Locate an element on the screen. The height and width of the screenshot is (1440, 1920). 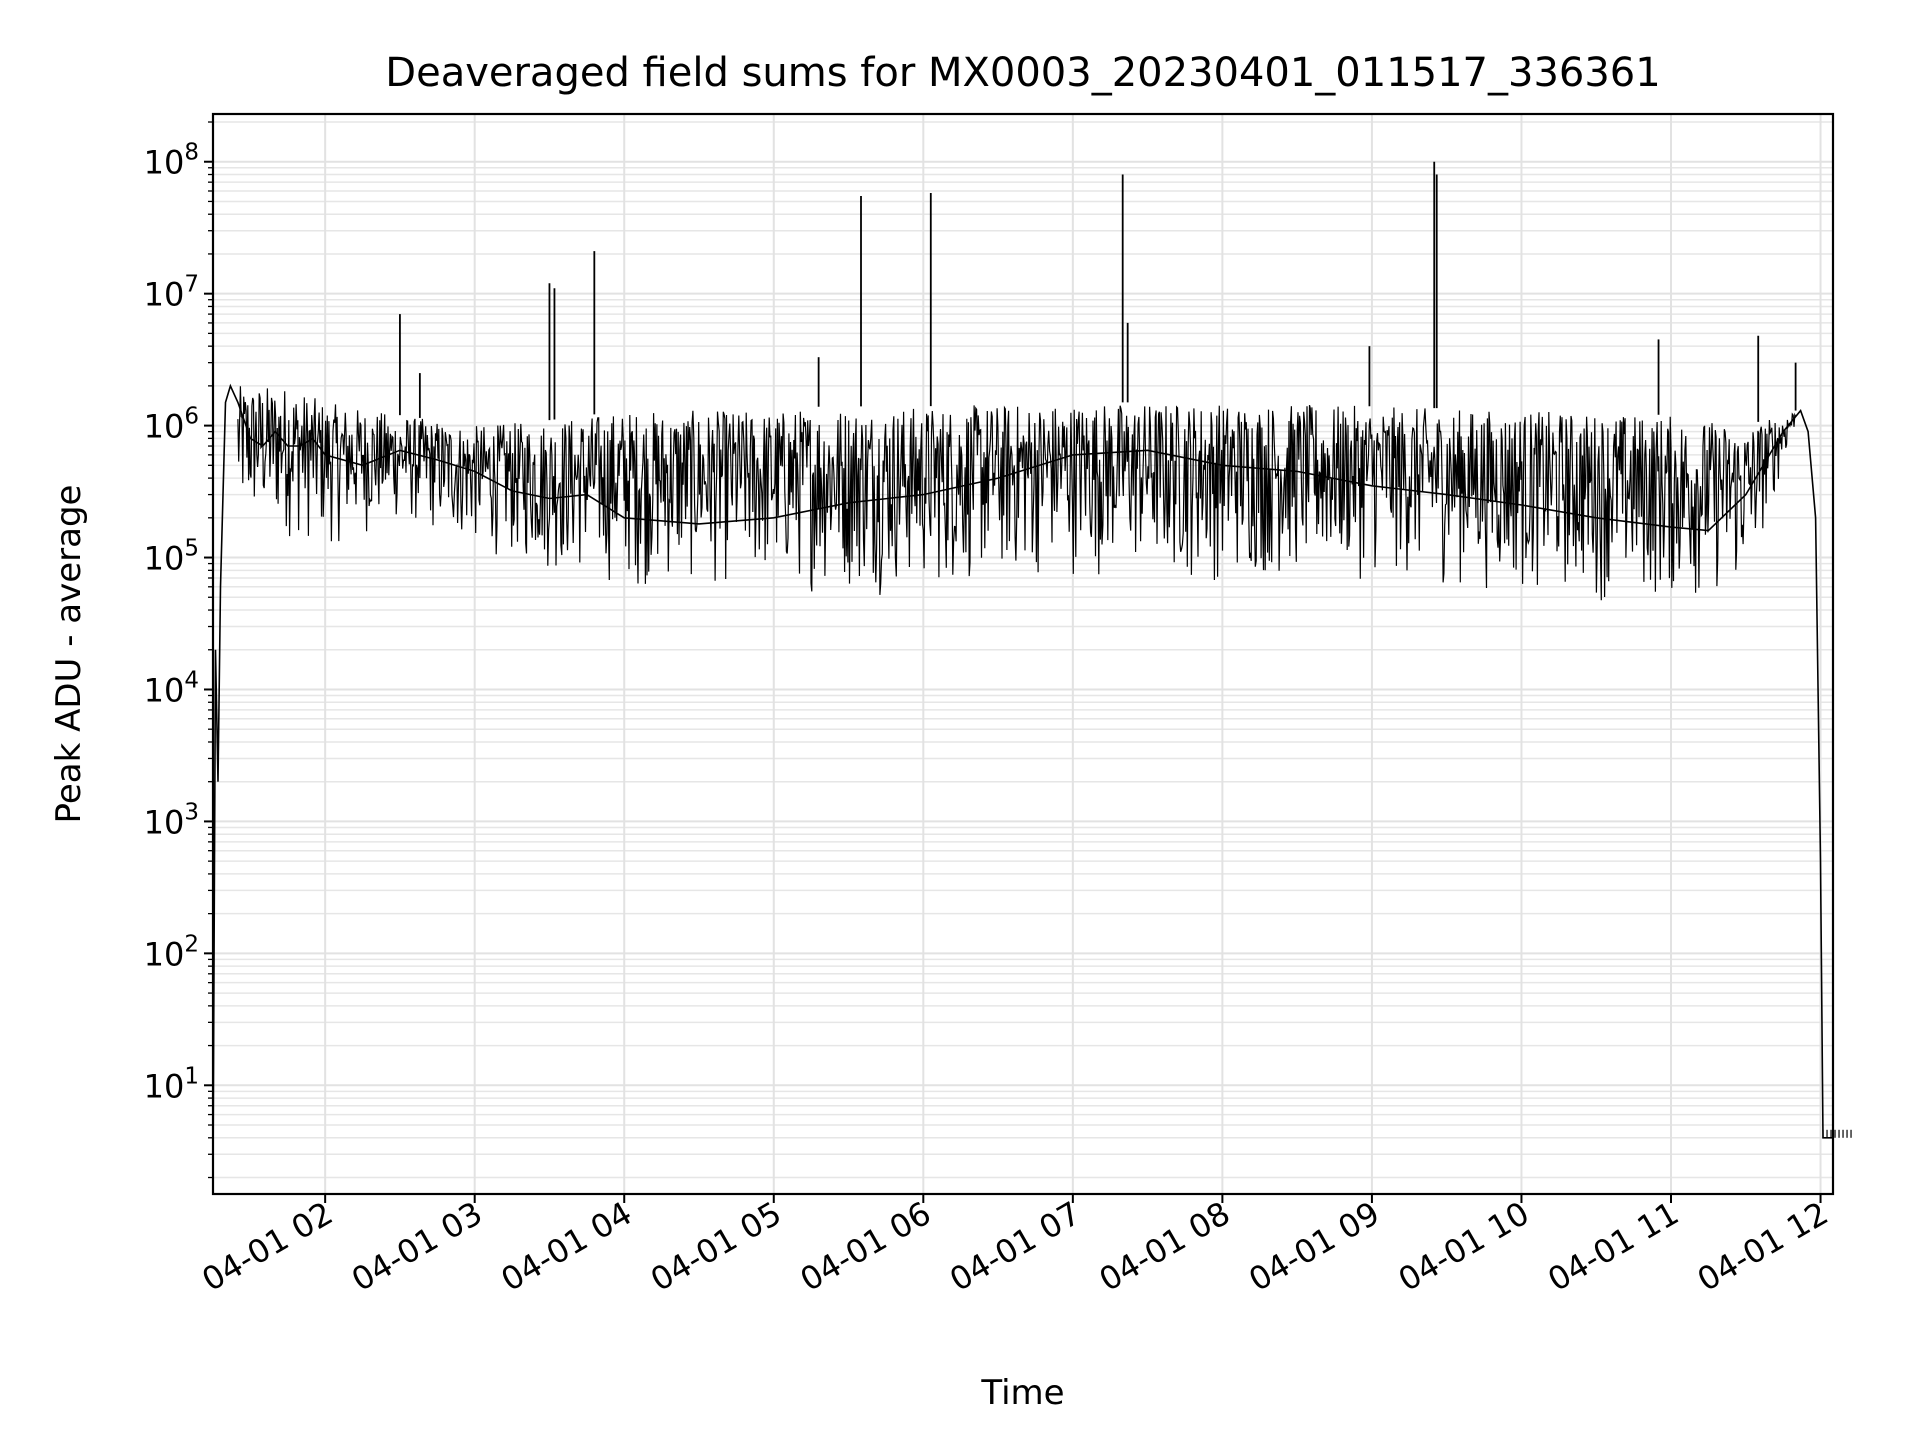
series-noise-line is located at coordinates (1017, 493).